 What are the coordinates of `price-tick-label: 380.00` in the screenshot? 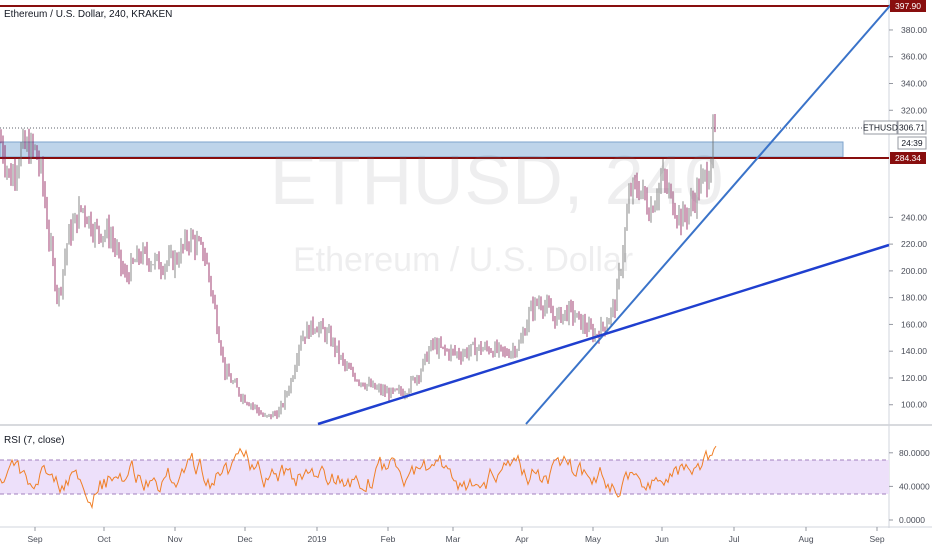 It's located at (914, 30).